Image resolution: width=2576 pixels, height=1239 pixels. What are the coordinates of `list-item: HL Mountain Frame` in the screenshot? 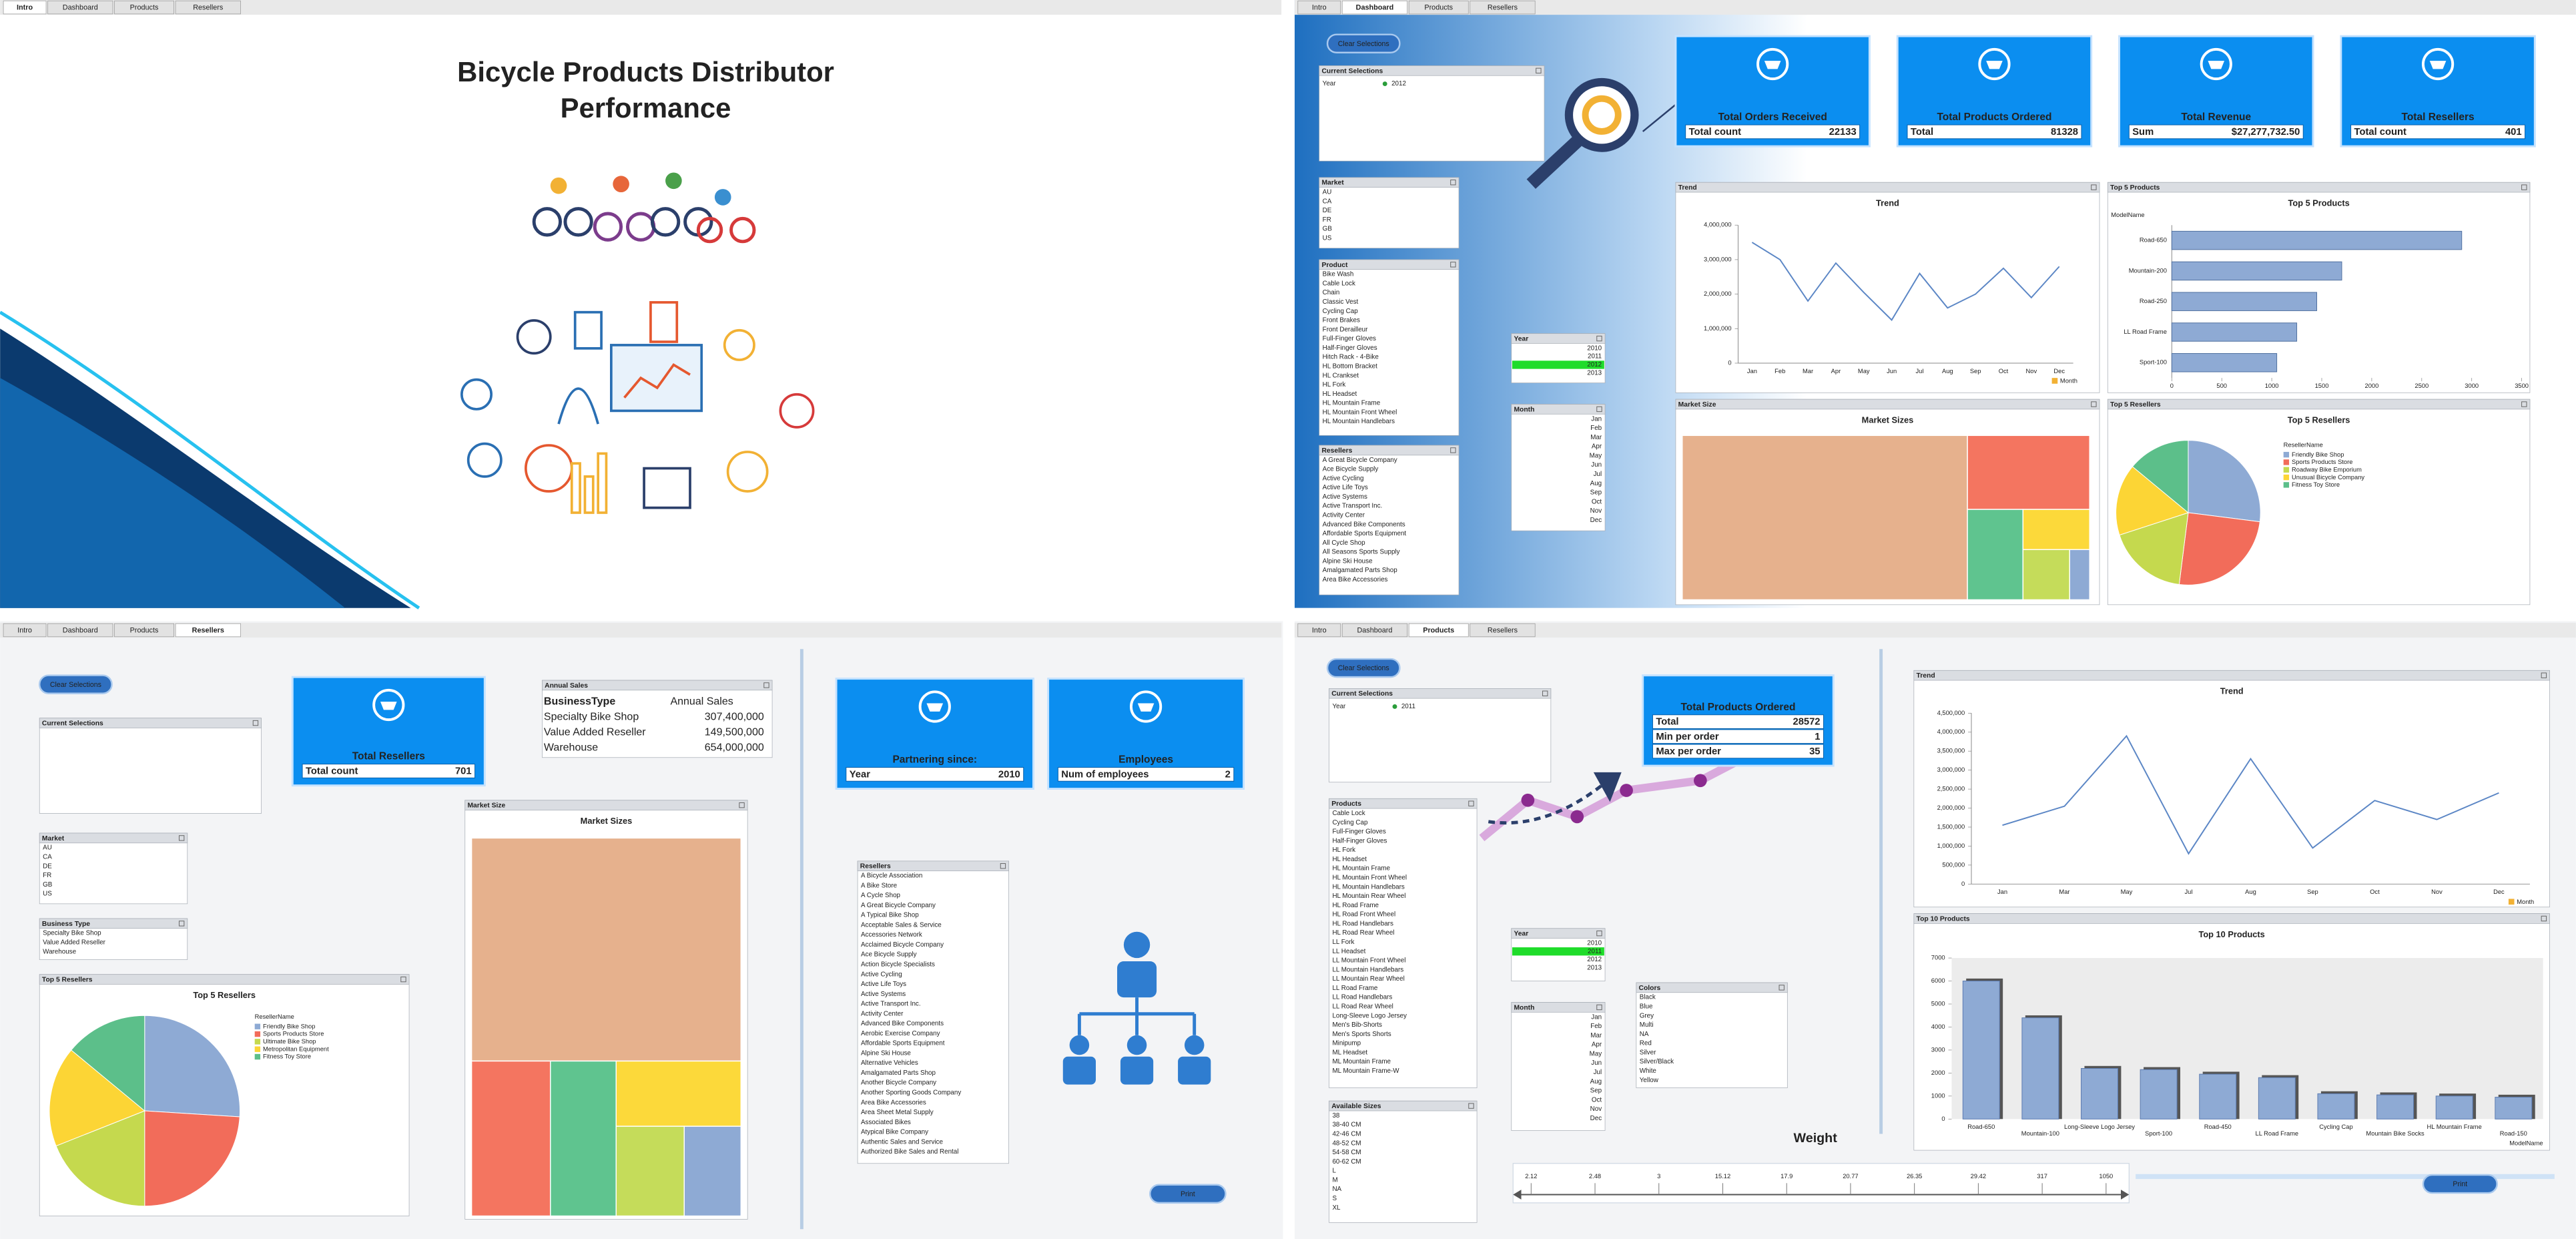 It's located at (1361, 869).